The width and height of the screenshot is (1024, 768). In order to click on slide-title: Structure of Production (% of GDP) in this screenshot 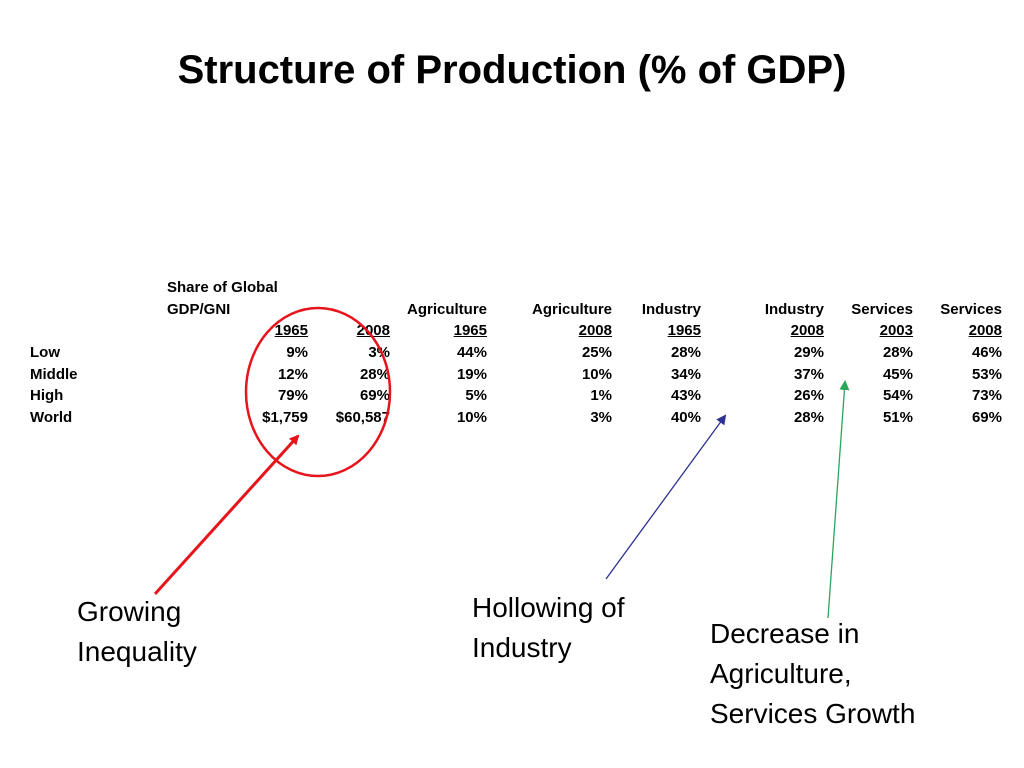, I will do `click(512, 70)`.